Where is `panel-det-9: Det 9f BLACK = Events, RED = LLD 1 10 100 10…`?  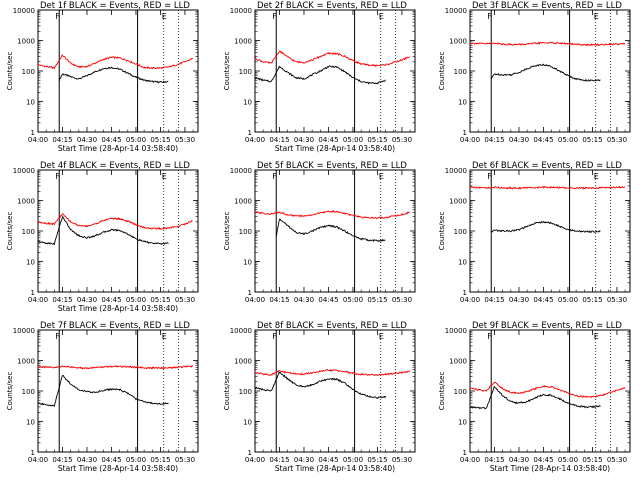 panel-det-9: Det 9f BLACK = Events, RED = LLD 1 10 100 10… is located at coordinates (534, 397).